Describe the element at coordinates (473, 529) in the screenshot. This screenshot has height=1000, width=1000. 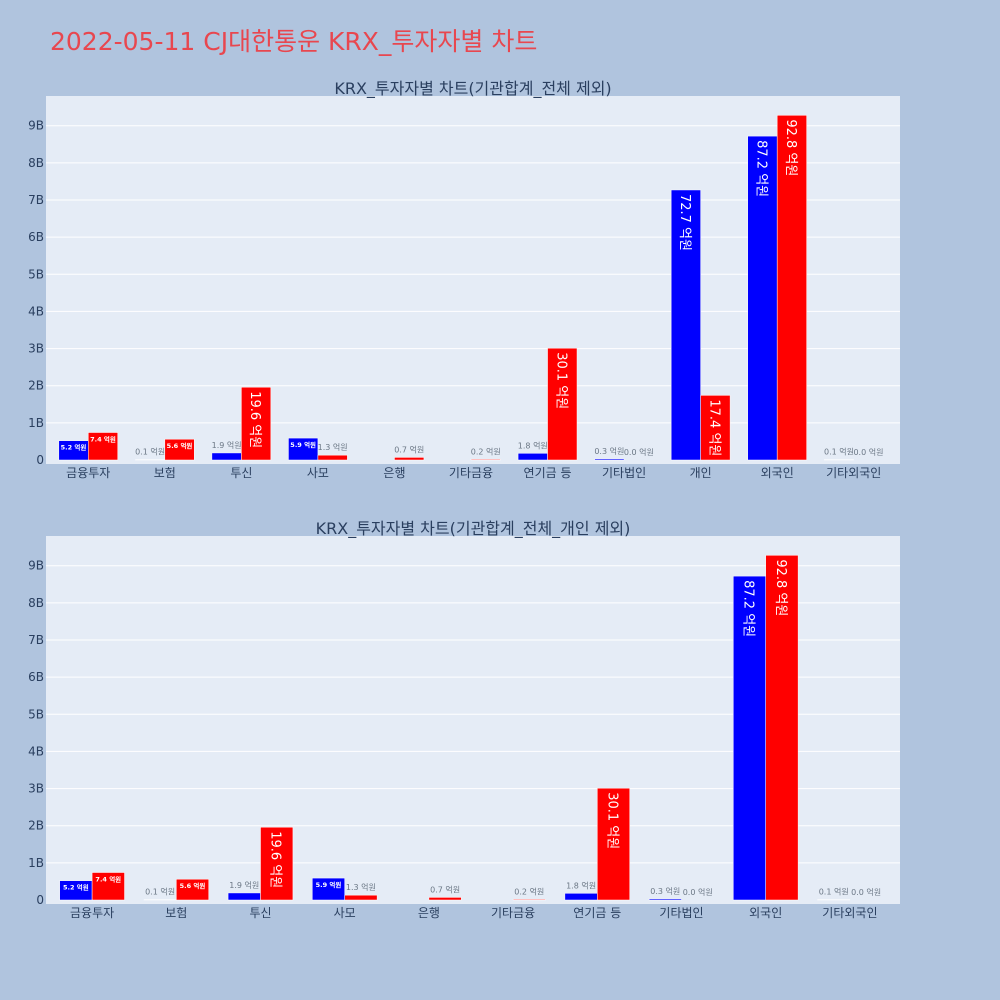
I see `chart-subtitle: KRX_투자자별 차트(기관합계_전체_개인 제외)` at that location.